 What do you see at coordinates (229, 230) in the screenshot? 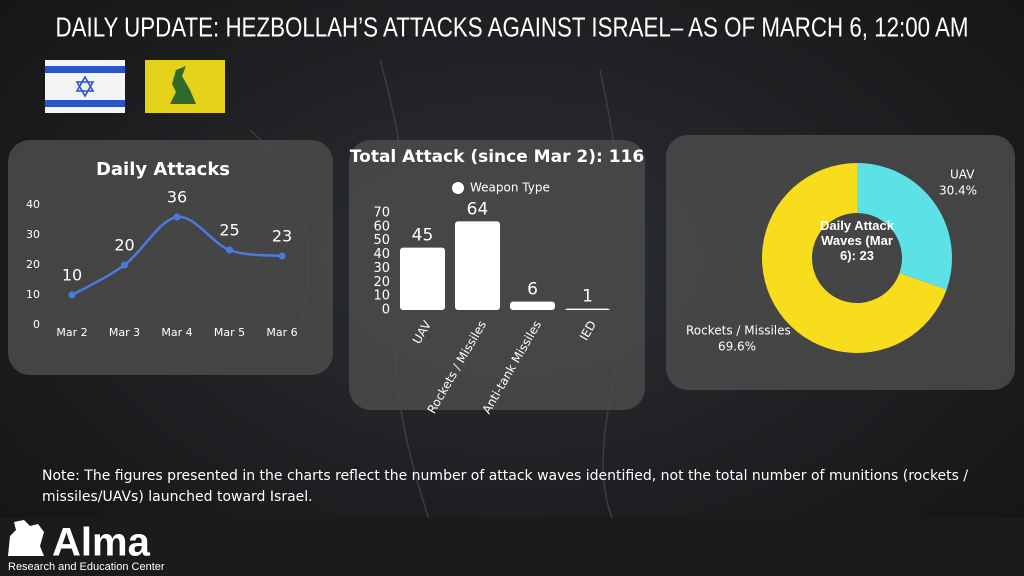
I see `data-label: 25` at bounding box center [229, 230].